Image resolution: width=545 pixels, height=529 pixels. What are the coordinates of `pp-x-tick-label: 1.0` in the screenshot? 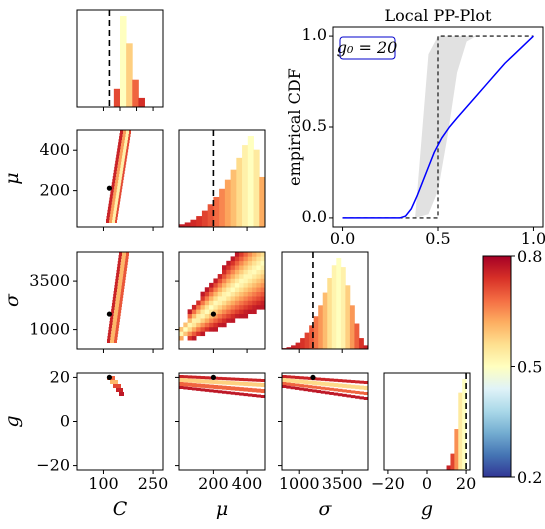 It's located at (533, 238).